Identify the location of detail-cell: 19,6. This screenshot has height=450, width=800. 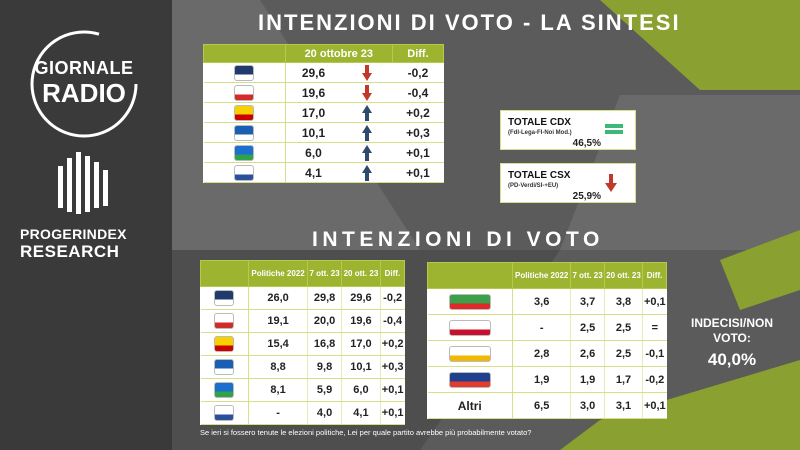
(361, 321).